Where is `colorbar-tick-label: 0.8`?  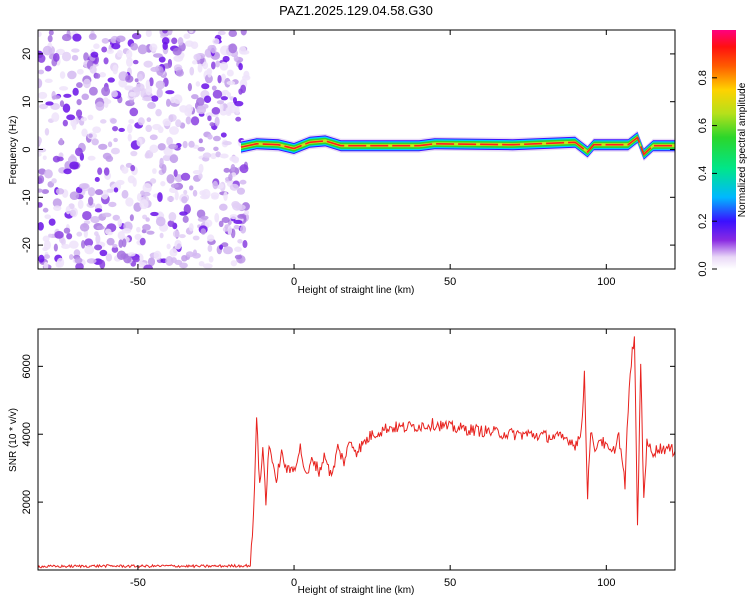 colorbar-tick-label: 0.8 is located at coordinates (703, 77).